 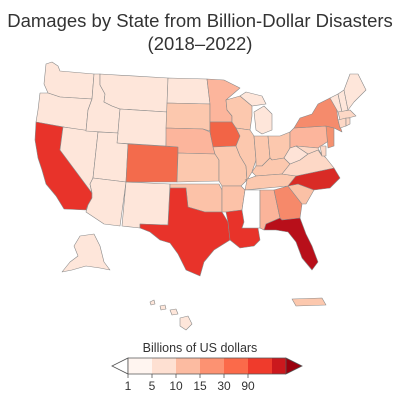 I want to click on state-AR, so click(x=233, y=199).